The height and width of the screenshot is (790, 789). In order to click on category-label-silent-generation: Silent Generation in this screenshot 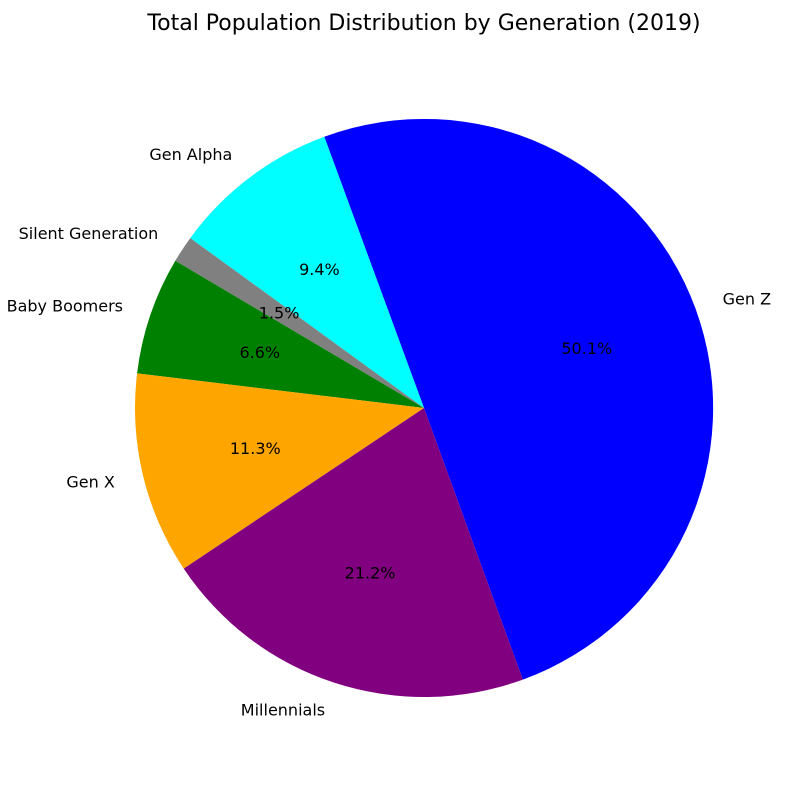, I will do `click(89, 233)`.